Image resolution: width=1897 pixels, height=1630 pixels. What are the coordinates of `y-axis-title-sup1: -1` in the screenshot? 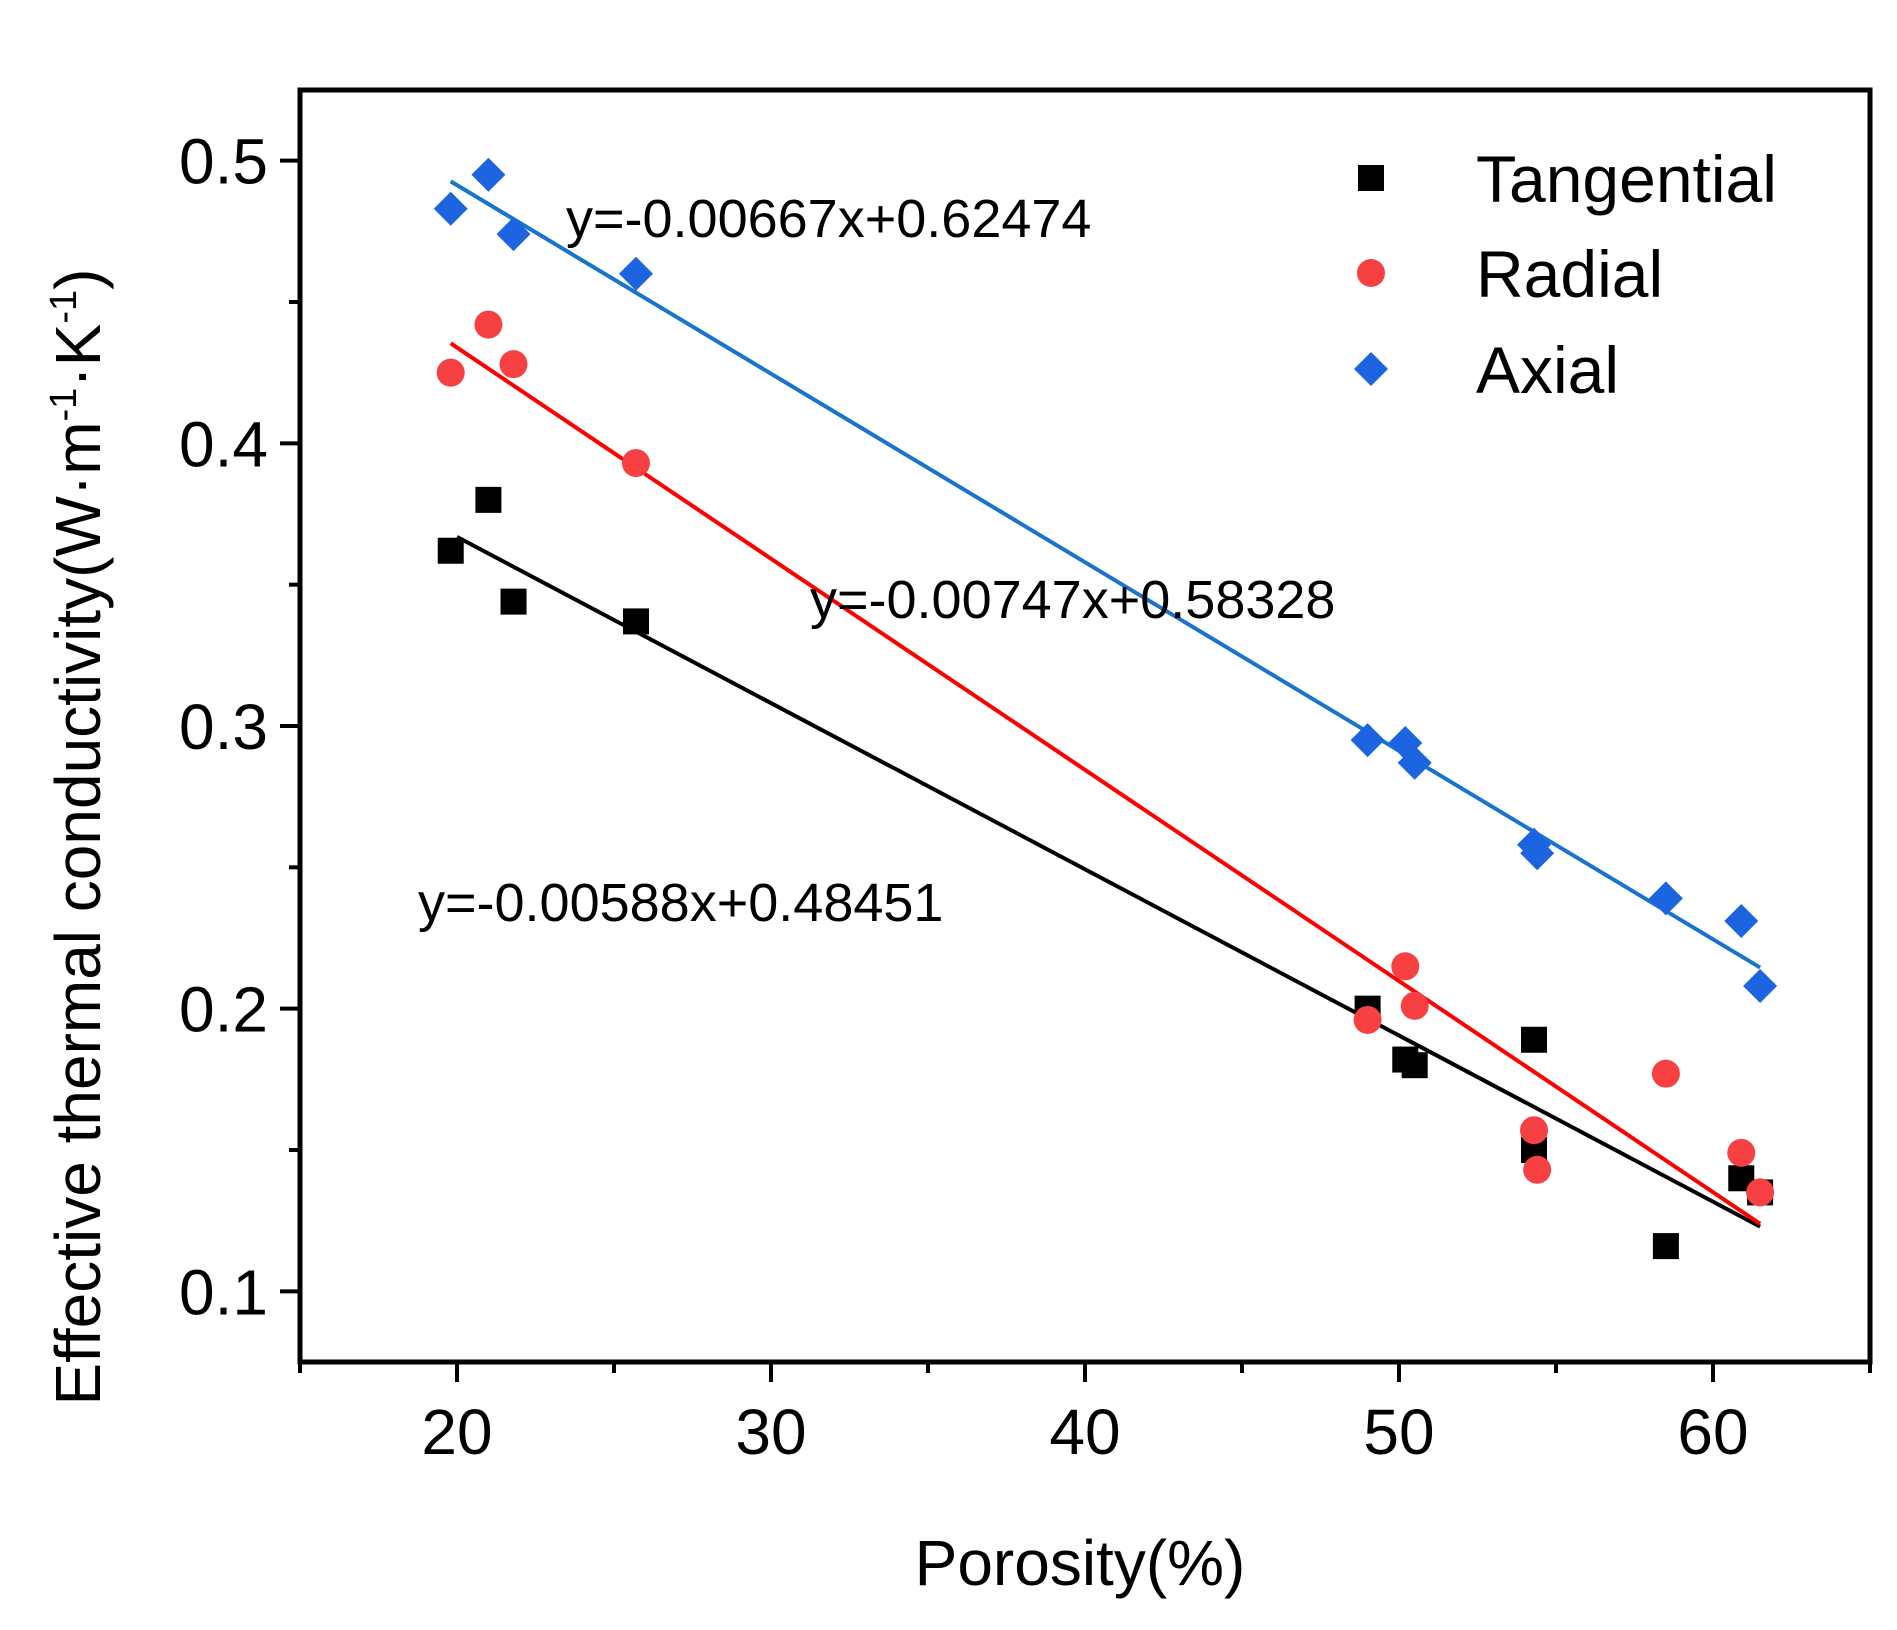 It's located at (64, 405).